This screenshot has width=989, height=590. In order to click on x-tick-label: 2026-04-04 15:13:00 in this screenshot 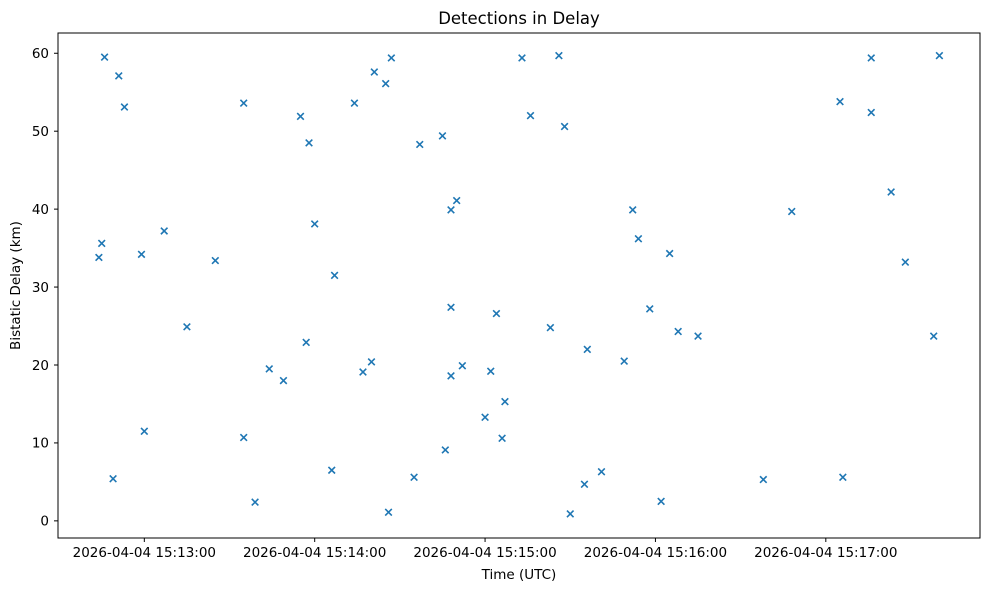, I will do `click(144, 553)`.